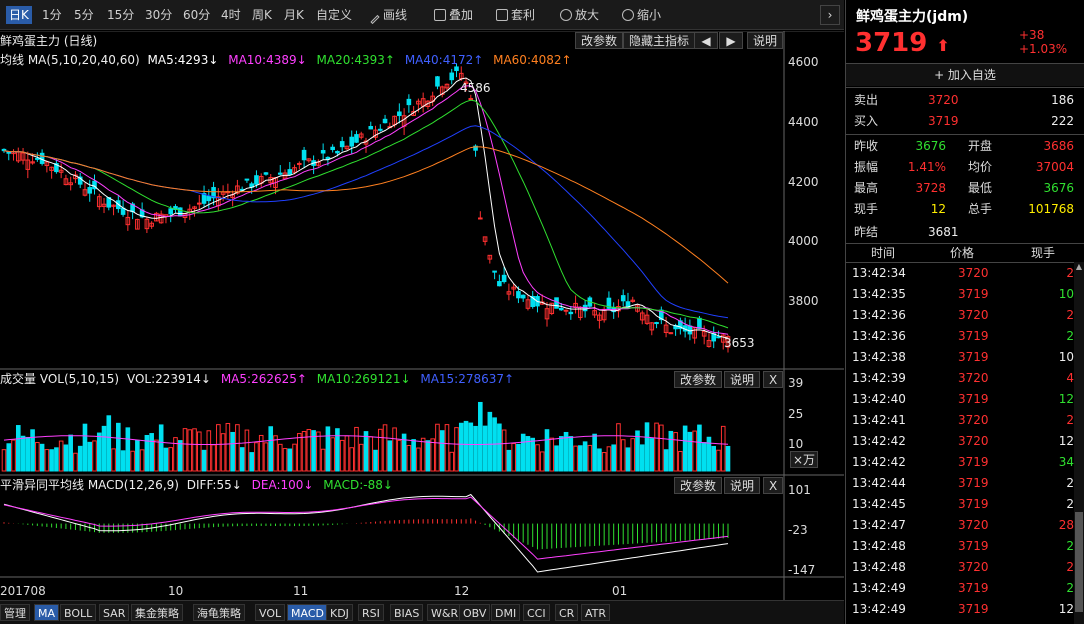 The height and width of the screenshot is (624, 1084). I want to click on main-help-button: 说明, so click(765, 40).